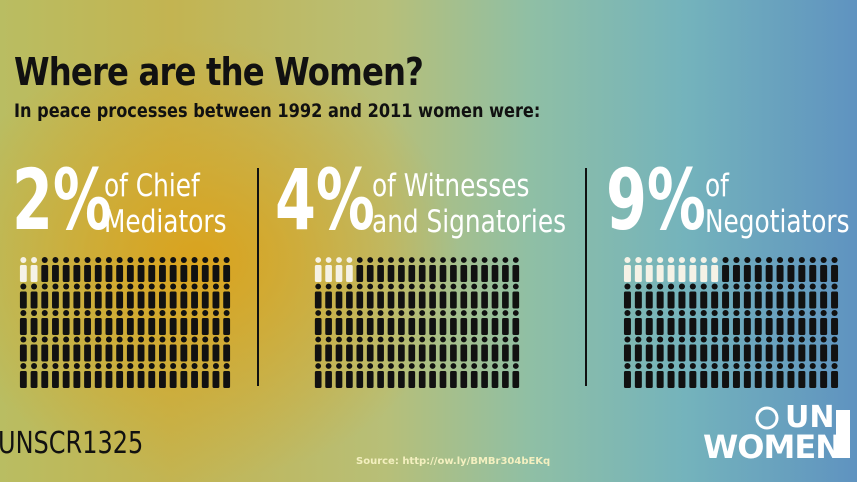 This screenshot has height=482, width=857. Describe the element at coordinates (62, 200) in the screenshot. I see `percent: 2%` at that location.